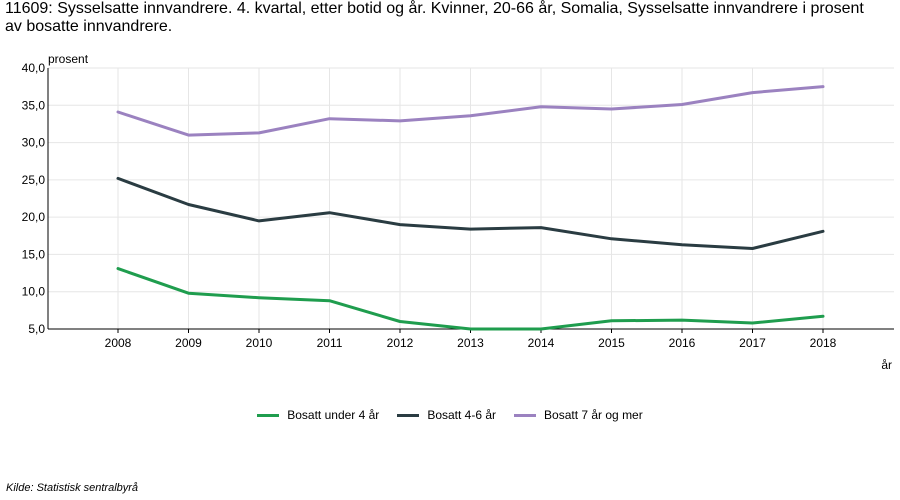  I want to click on legend-label: Bosatt 4-6 år, so click(462, 415).